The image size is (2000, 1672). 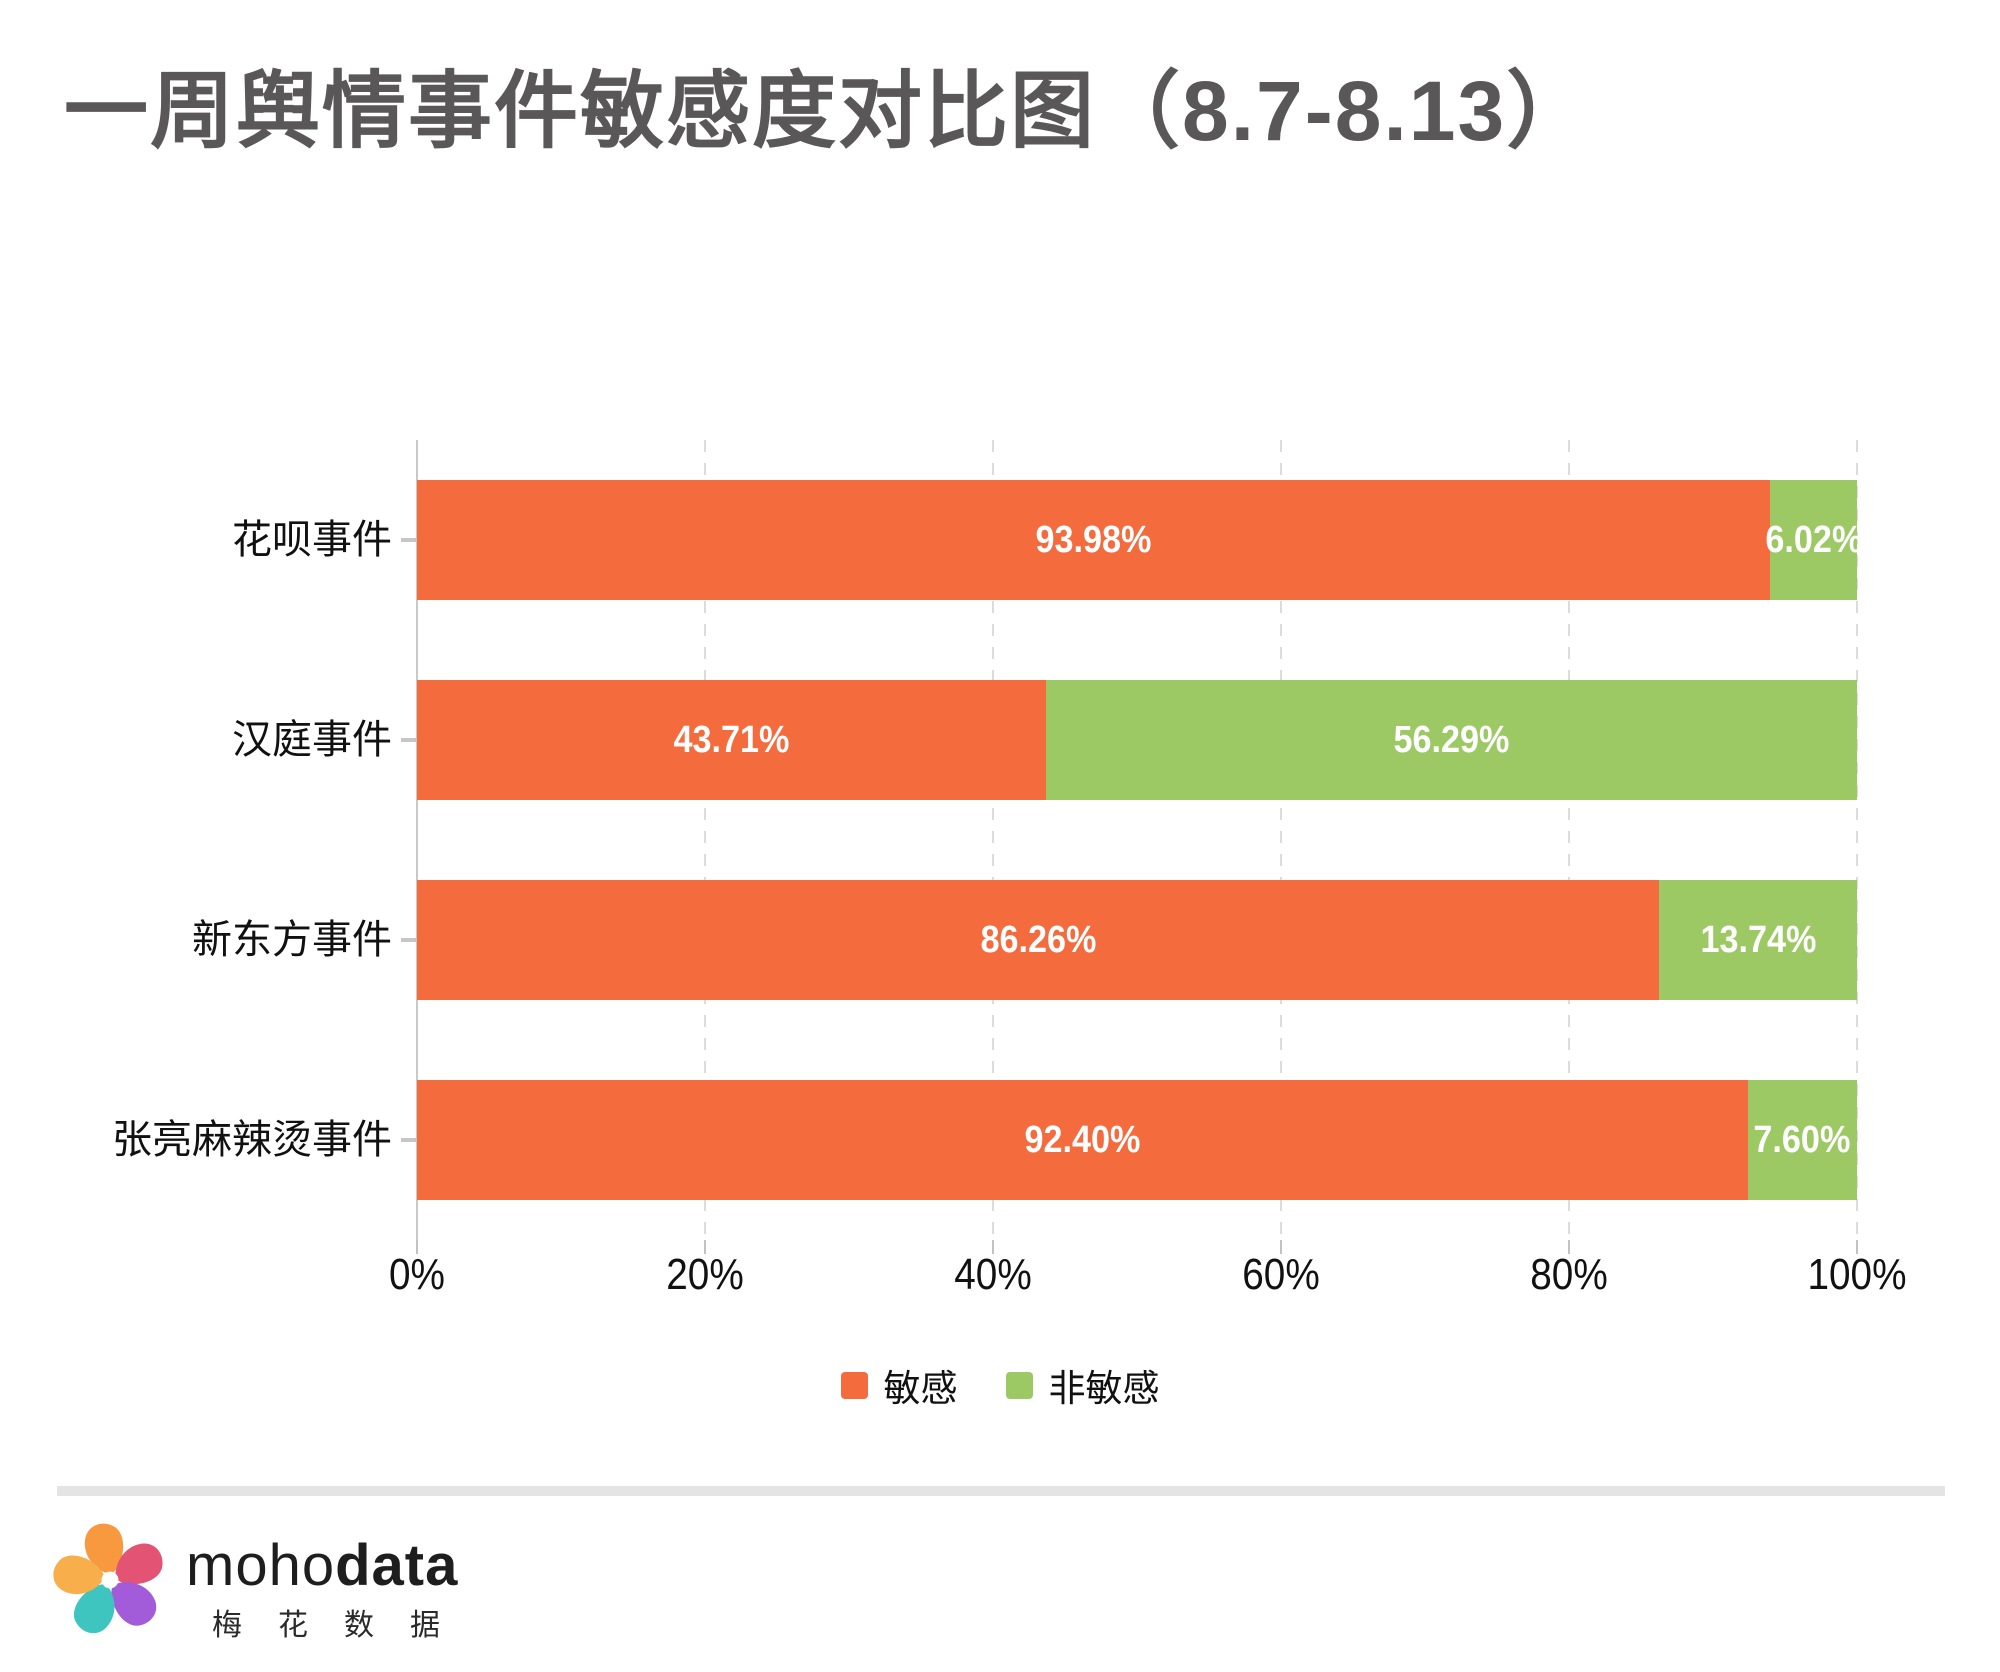 I want to click on bar-row: 92.40% 7.60%, so click(x=1137, y=1140).